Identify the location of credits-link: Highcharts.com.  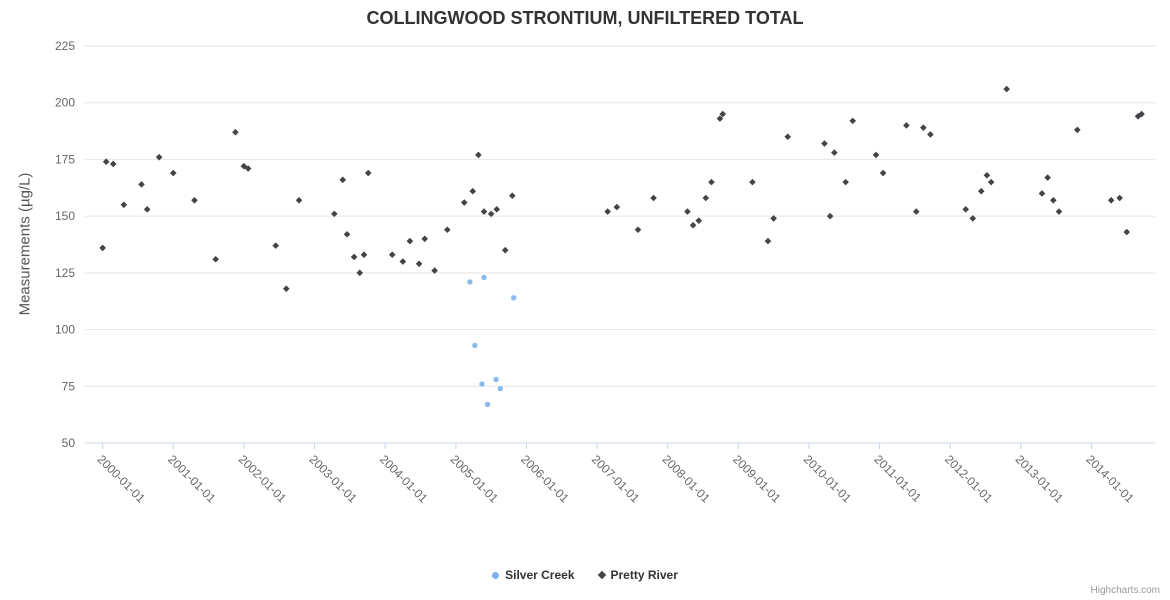
(1125, 590).